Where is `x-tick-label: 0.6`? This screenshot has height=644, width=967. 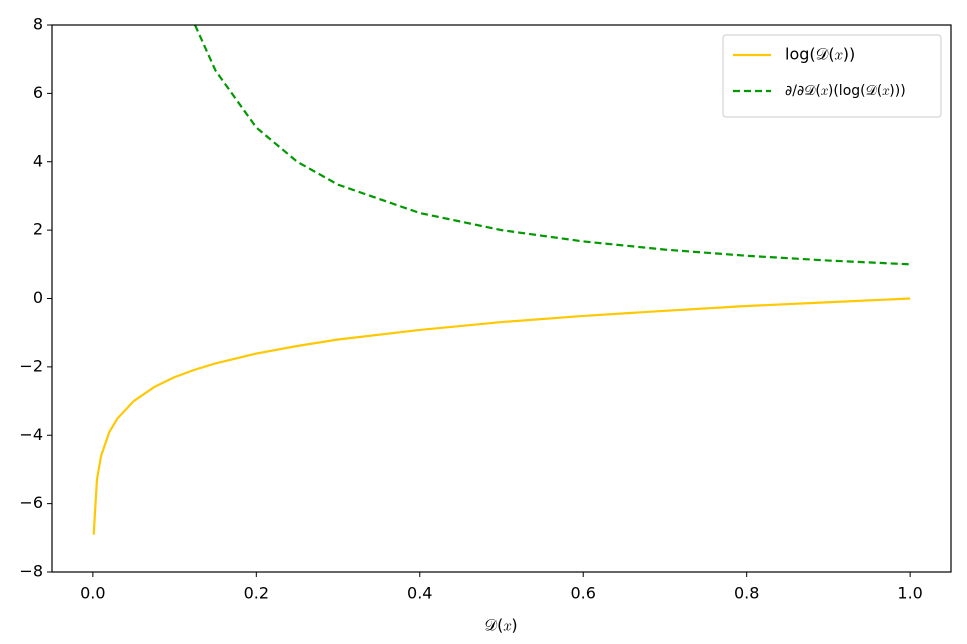 x-tick-label: 0.6 is located at coordinates (583, 593).